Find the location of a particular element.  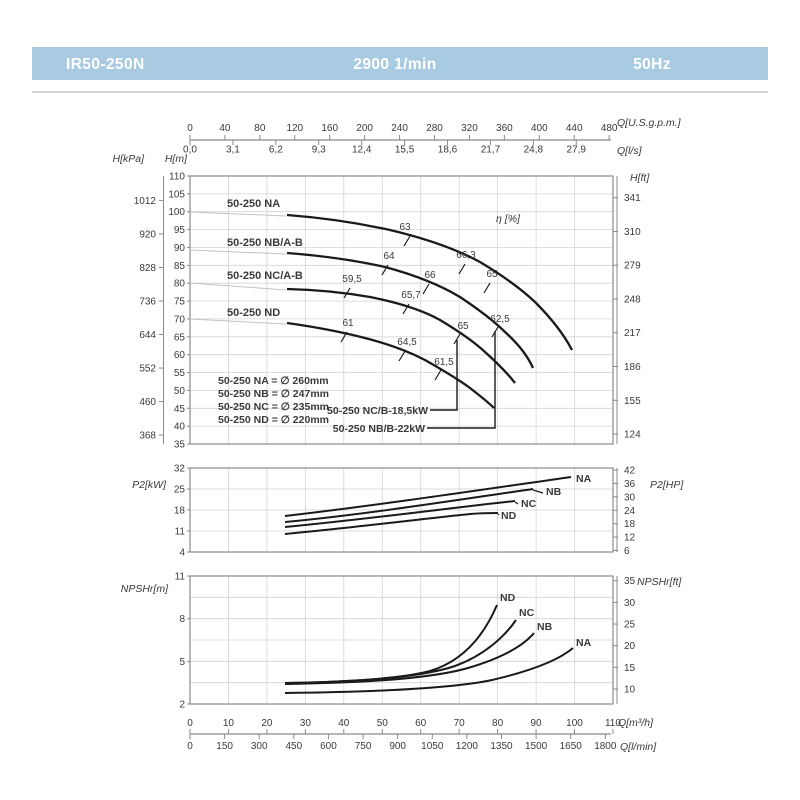

m3h-tick-label: 60 is located at coordinates (421, 723).